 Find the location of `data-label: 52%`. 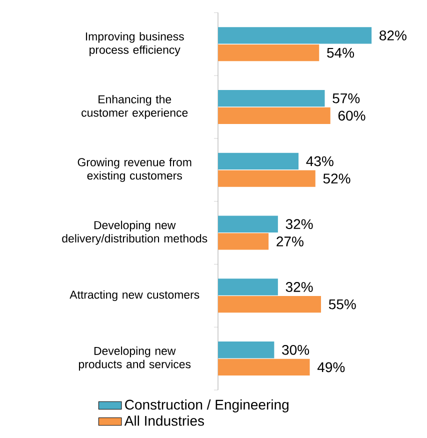

data-label: 52% is located at coordinates (336, 179).